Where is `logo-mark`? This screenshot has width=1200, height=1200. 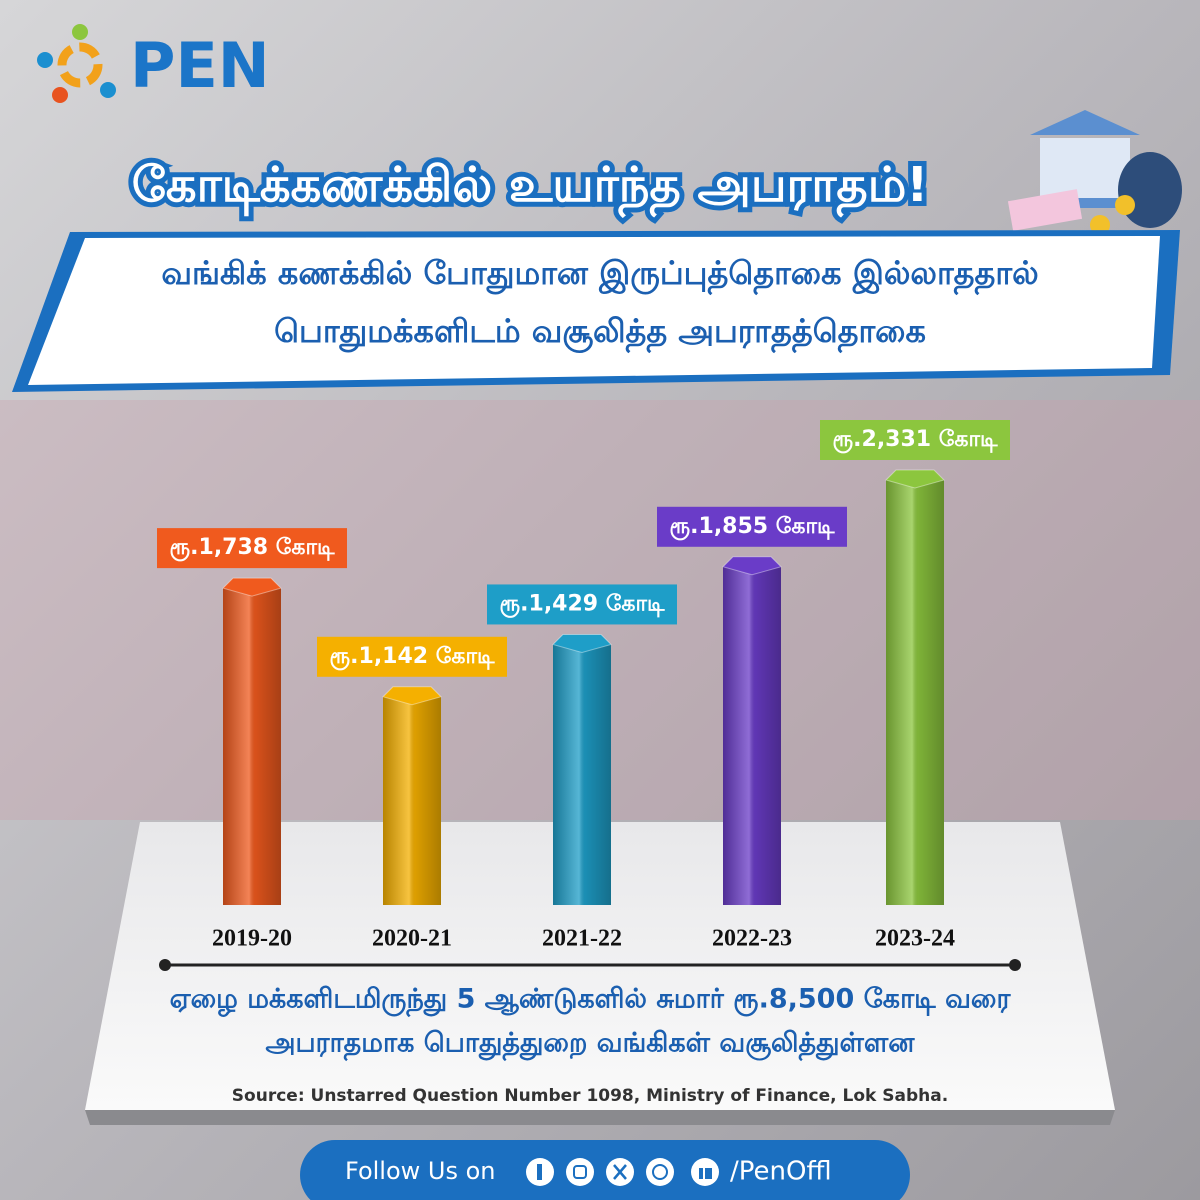
logo-mark is located at coordinates (76, 63).